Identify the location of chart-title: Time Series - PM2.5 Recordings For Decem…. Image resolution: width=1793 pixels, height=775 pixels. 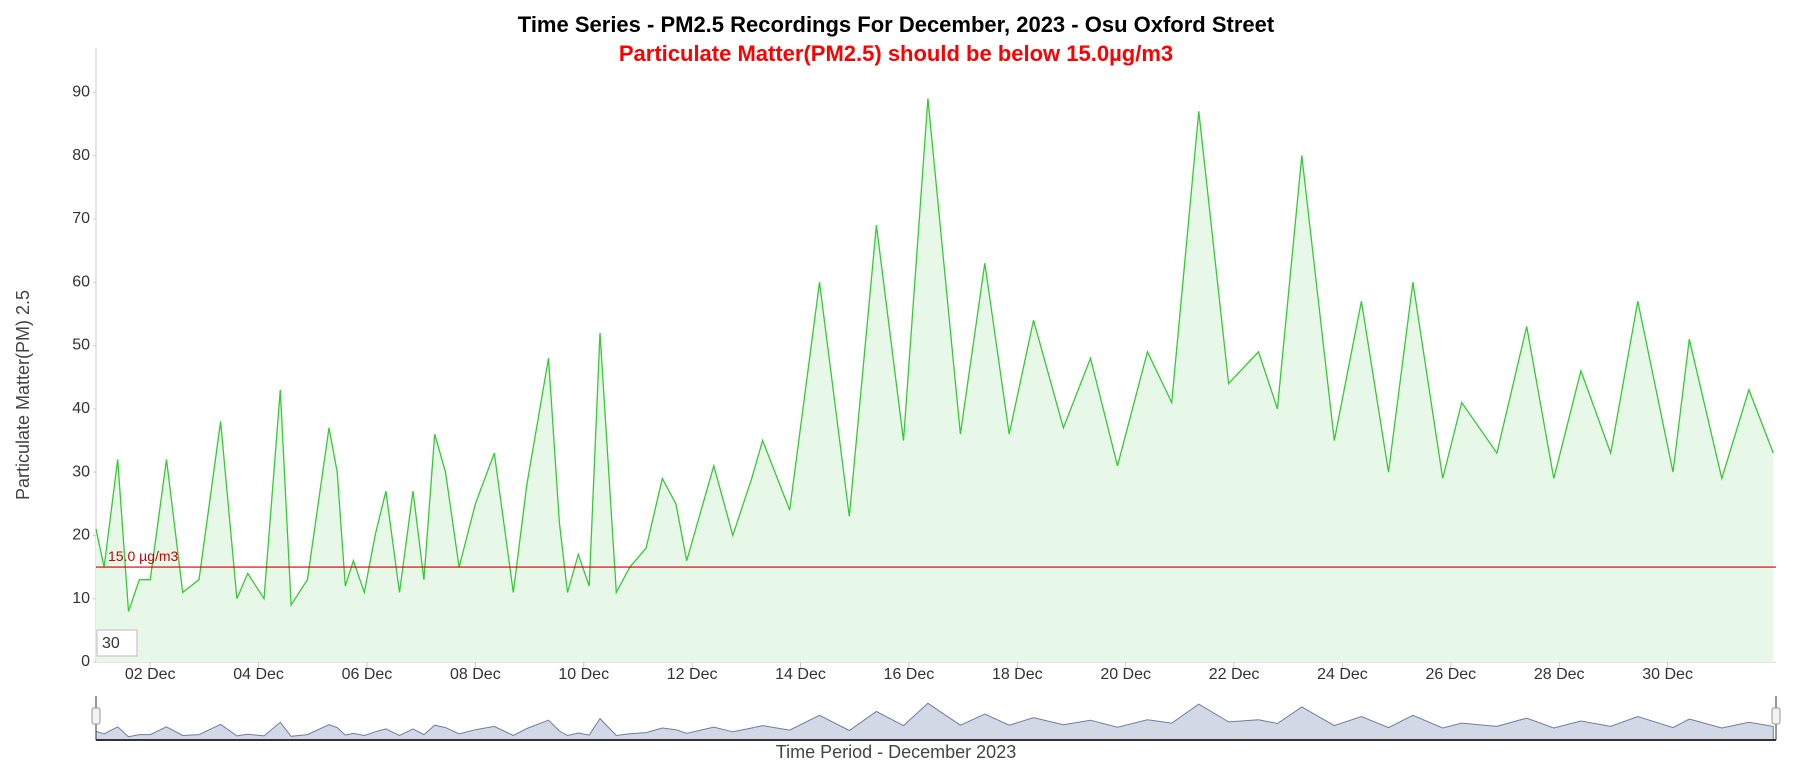
(896, 24).